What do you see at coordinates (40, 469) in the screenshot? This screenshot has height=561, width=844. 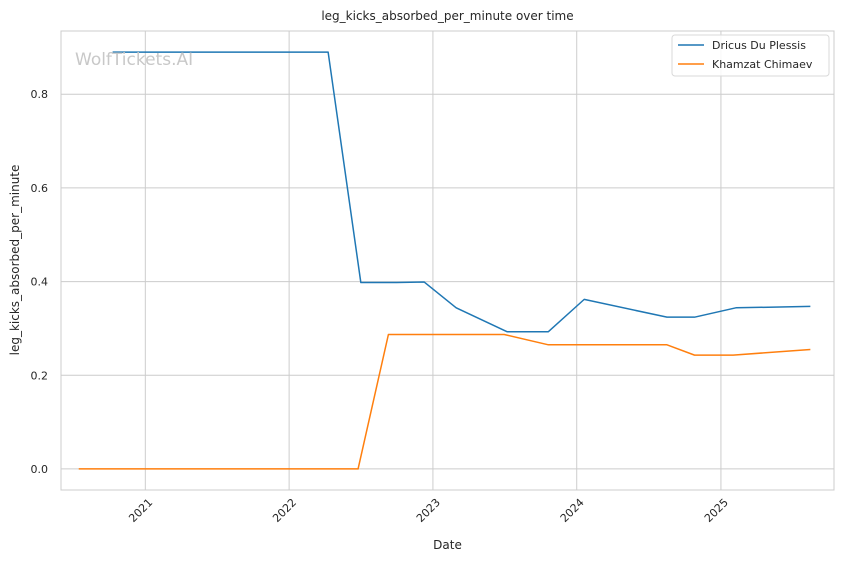 I see `y-tick-label: 0.0` at bounding box center [40, 469].